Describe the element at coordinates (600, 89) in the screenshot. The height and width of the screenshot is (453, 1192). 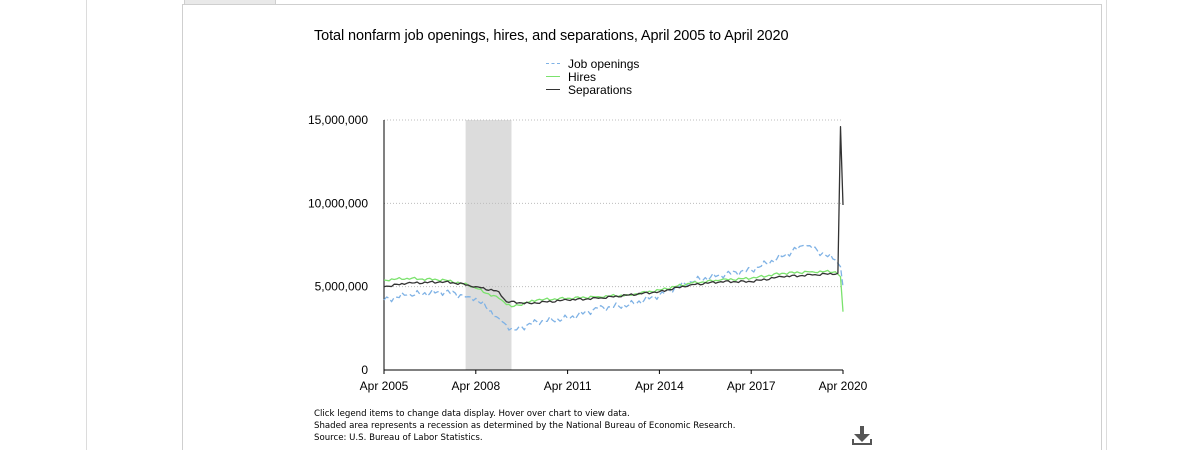
I see `legend-label-separations: Separations` at that location.